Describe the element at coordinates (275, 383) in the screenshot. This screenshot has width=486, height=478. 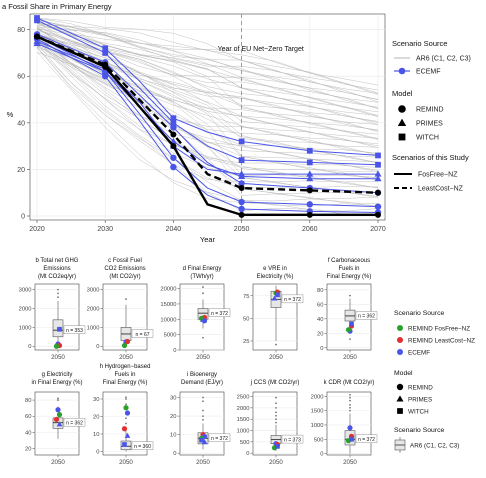
I see `panel-title: j CCS (Mt CO2/yr)` at that location.